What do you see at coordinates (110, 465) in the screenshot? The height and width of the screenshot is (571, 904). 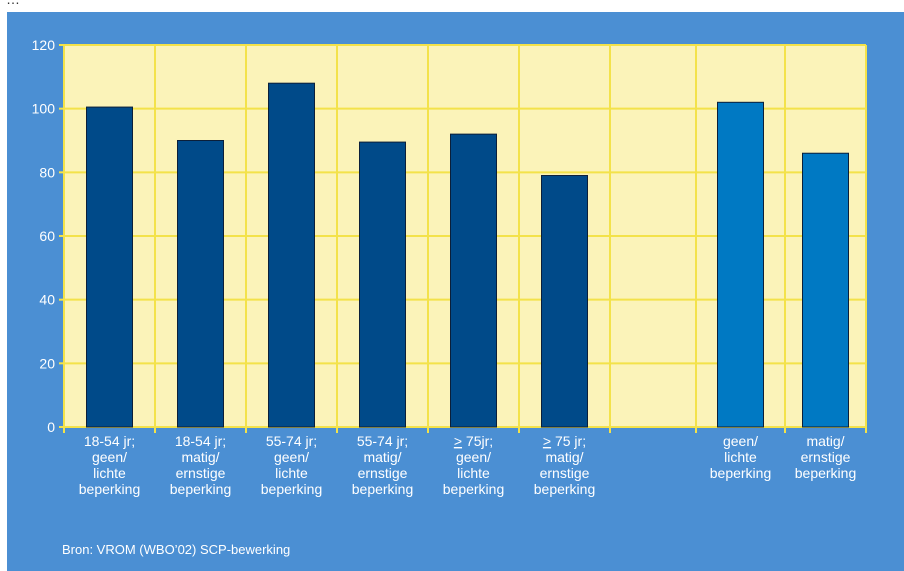 I see `x-category-label: 18-54 jr; geen/lichte beperking` at bounding box center [110, 465].